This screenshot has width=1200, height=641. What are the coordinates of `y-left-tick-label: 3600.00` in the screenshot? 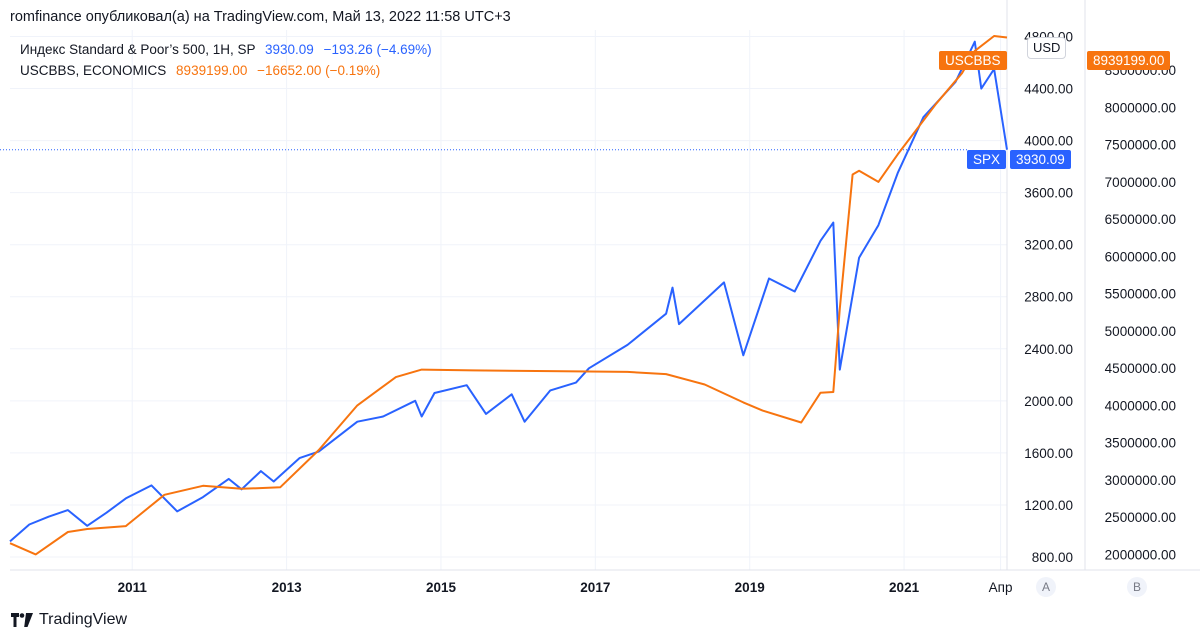 It's located at (1048, 193).